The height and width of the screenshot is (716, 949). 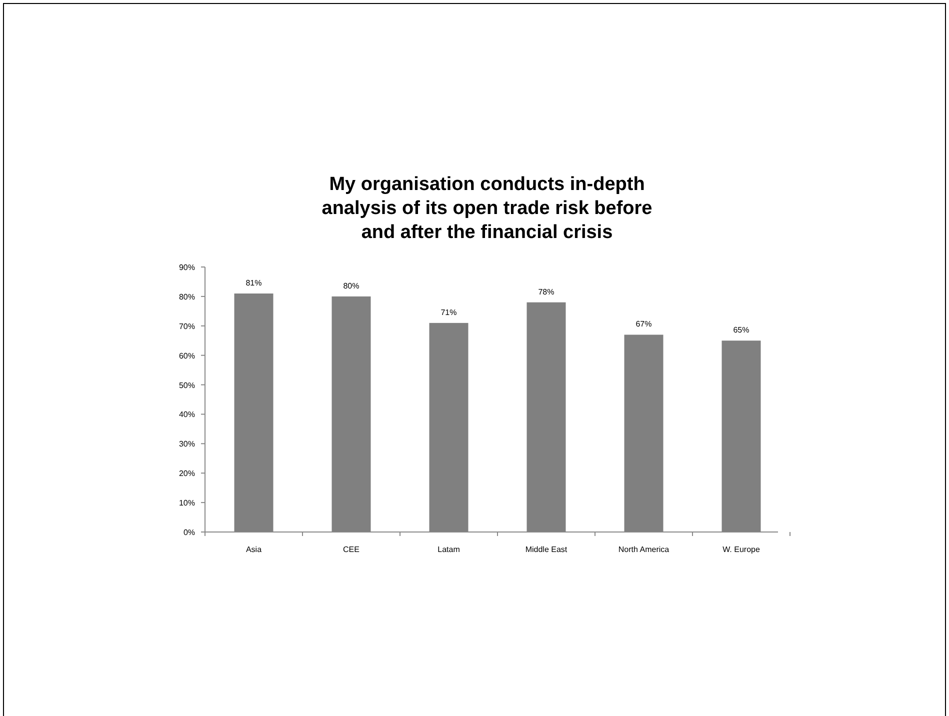 What do you see at coordinates (546, 291) in the screenshot?
I see `data-label: 78%` at bounding box center [546, 291].